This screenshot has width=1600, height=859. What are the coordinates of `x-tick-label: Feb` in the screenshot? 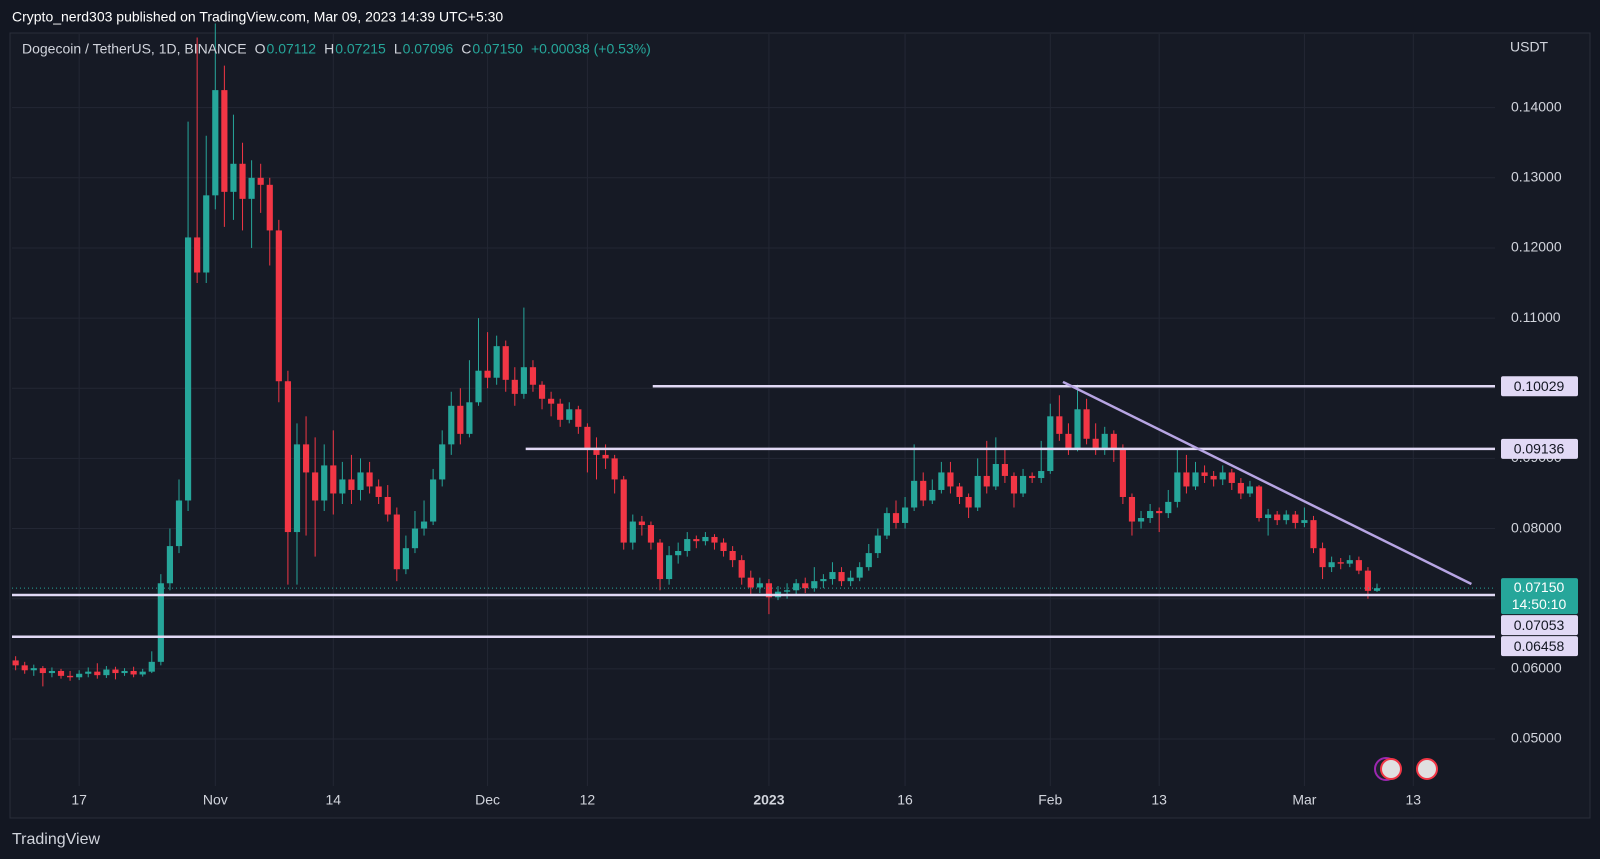 It's located at (1050, 800).